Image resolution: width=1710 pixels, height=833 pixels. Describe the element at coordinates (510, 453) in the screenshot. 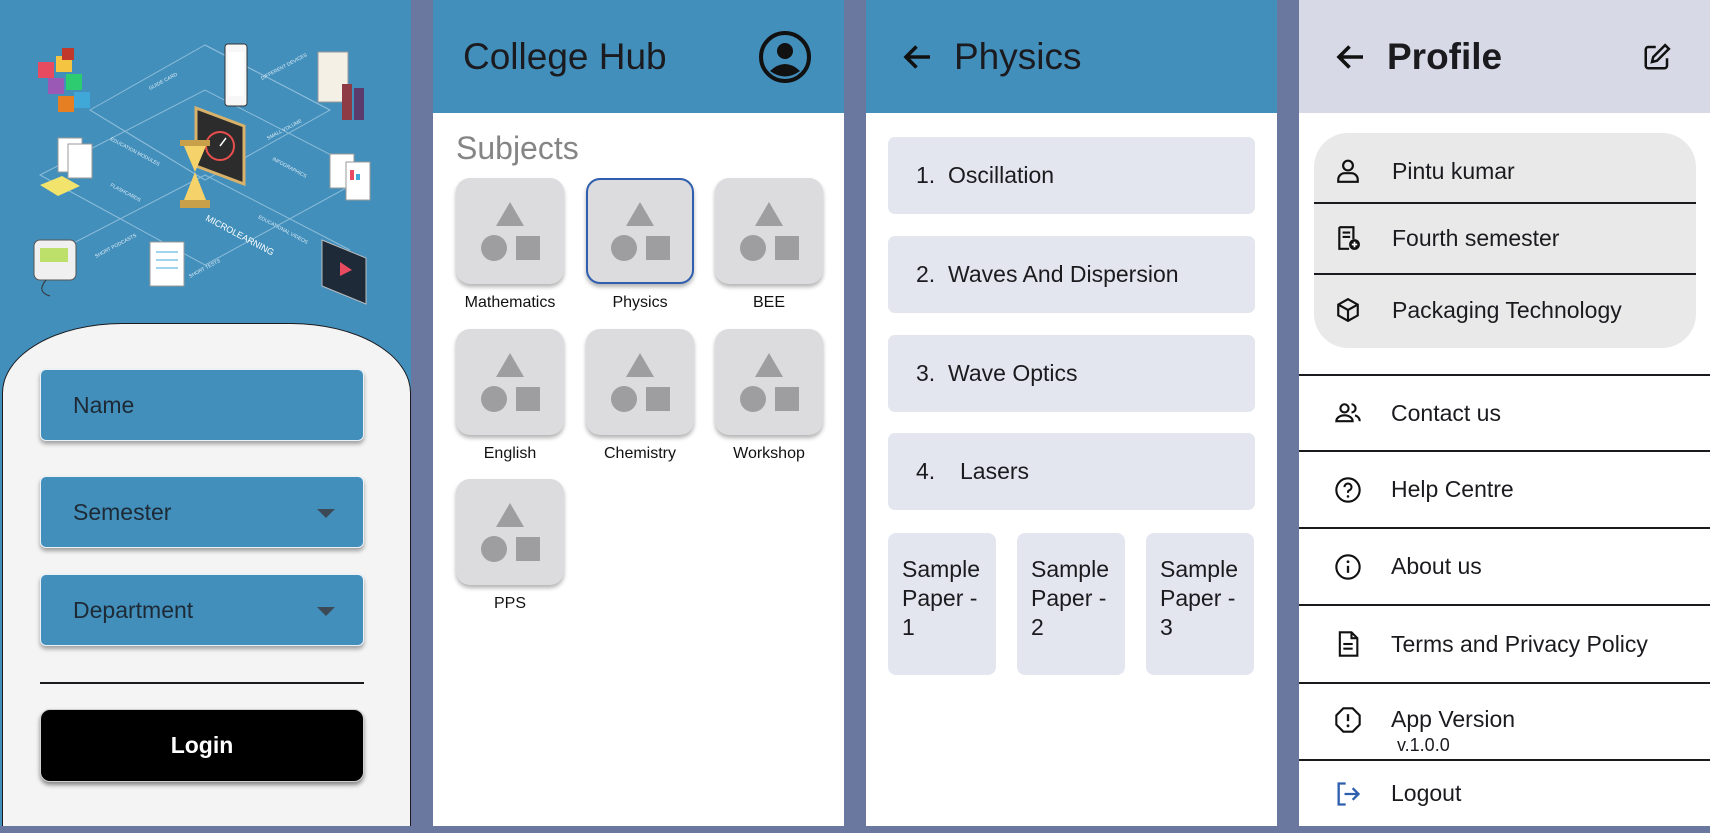

I see `subject-label: English` at that location.